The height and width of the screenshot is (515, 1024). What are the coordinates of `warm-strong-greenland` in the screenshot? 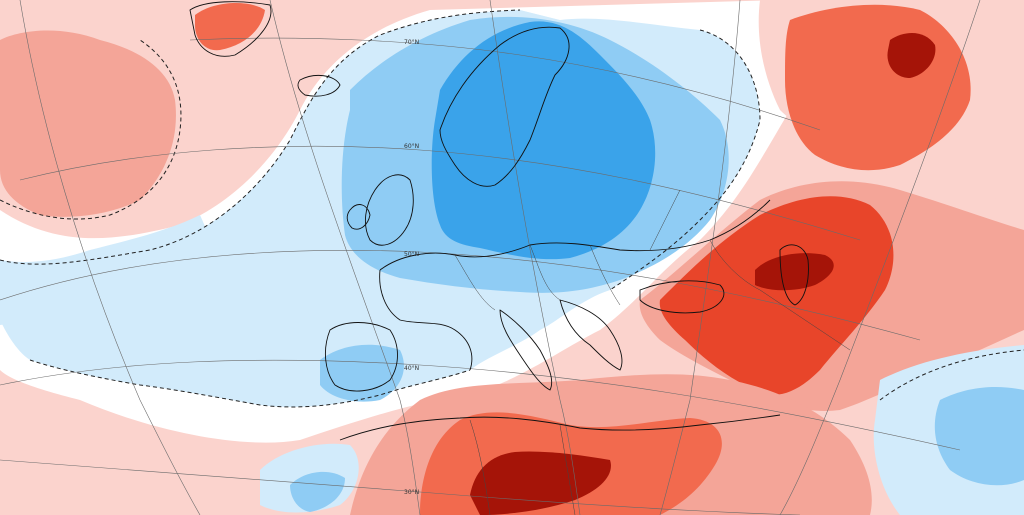 It's located at (230, 27).